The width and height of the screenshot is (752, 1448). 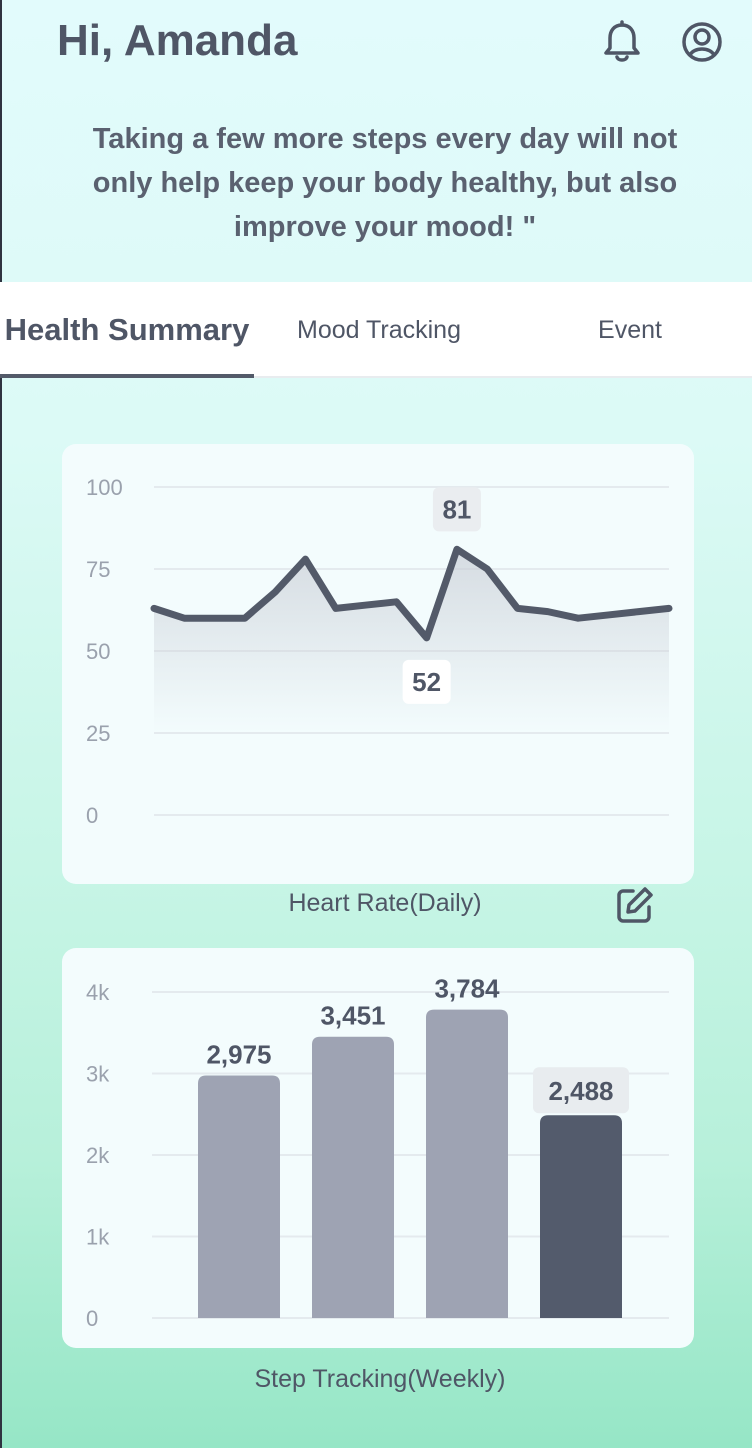 I want to click on data-label: 2,488, so click(x=580, y=1091).